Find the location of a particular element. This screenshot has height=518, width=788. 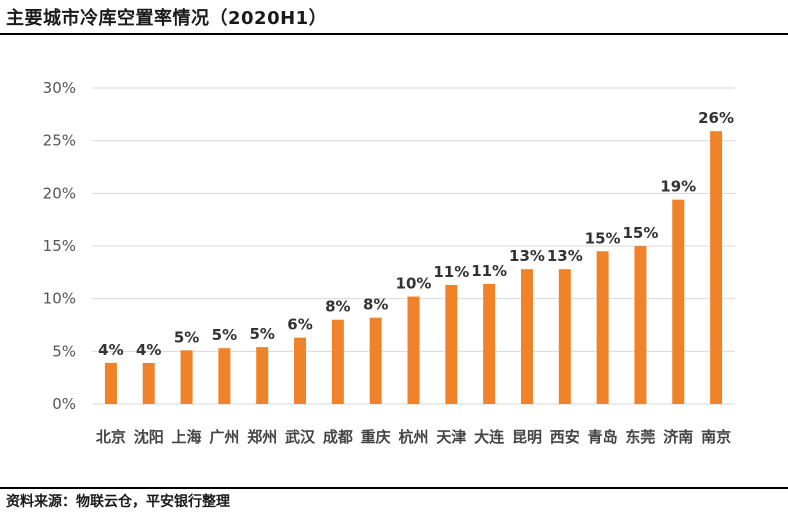

category-label: 昆明 is located at coordinates (527, 437).